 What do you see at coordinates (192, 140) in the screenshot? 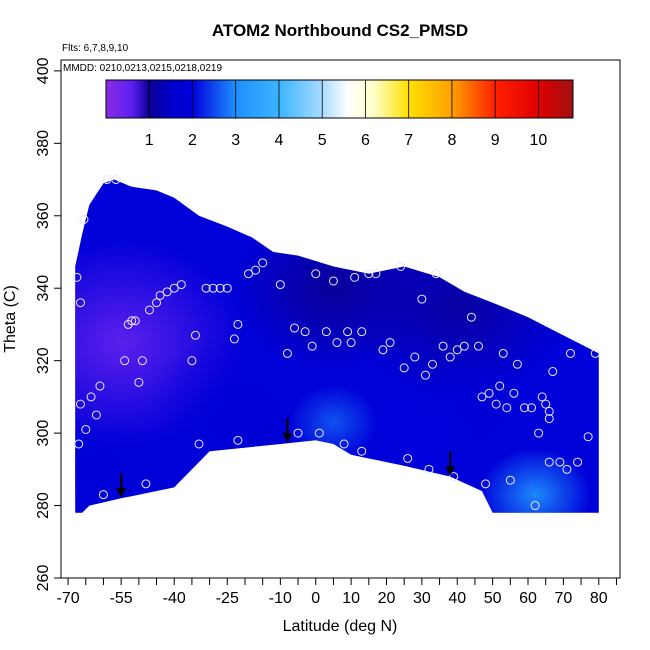
I see `colorbar-tick-label: 2` at bounding box center [192, 140].